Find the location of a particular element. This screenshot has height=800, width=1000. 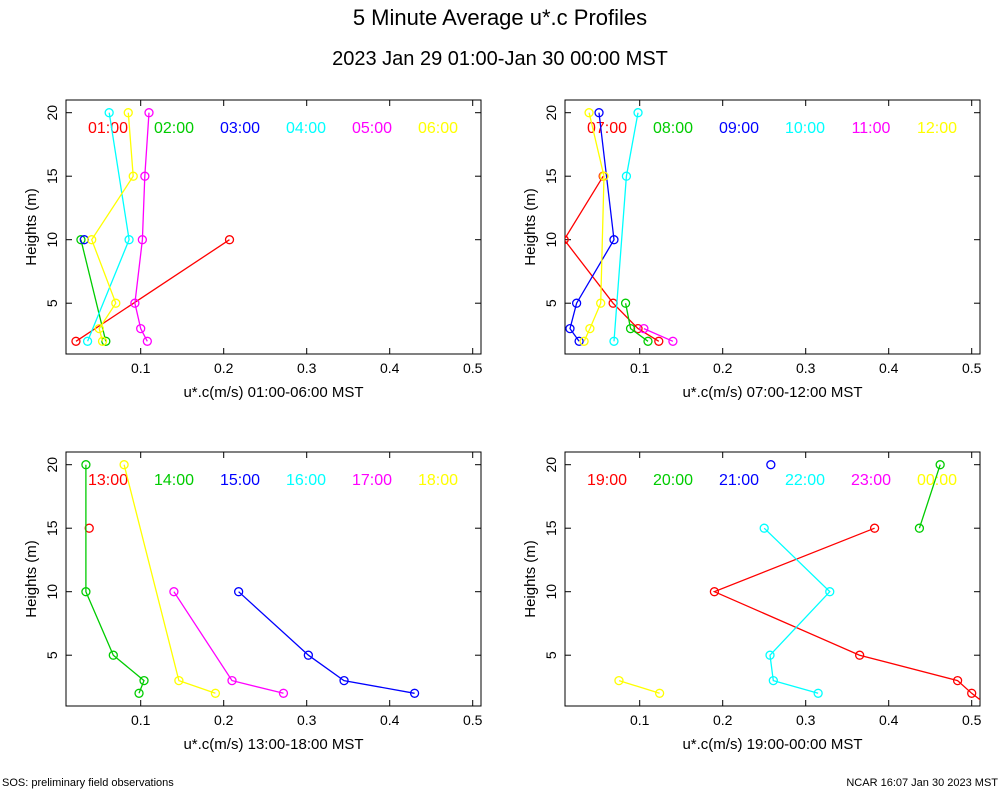

legend-label: 21:00 is located at coordinates (739, 480).